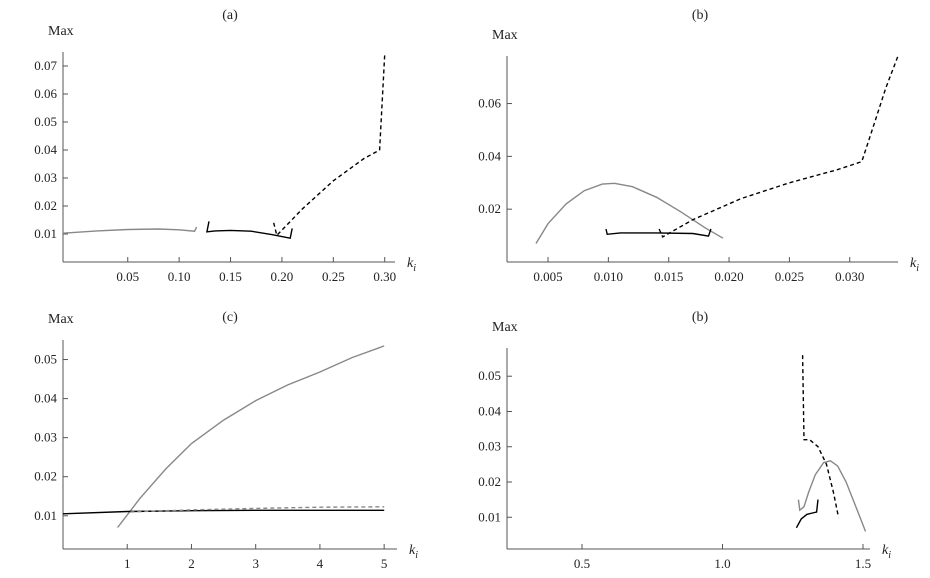 This screenshot has width=930, height=578. Describe the element at coordinates (320, 563) in the screenshot. I see `x-tick-label: 4` at that location.